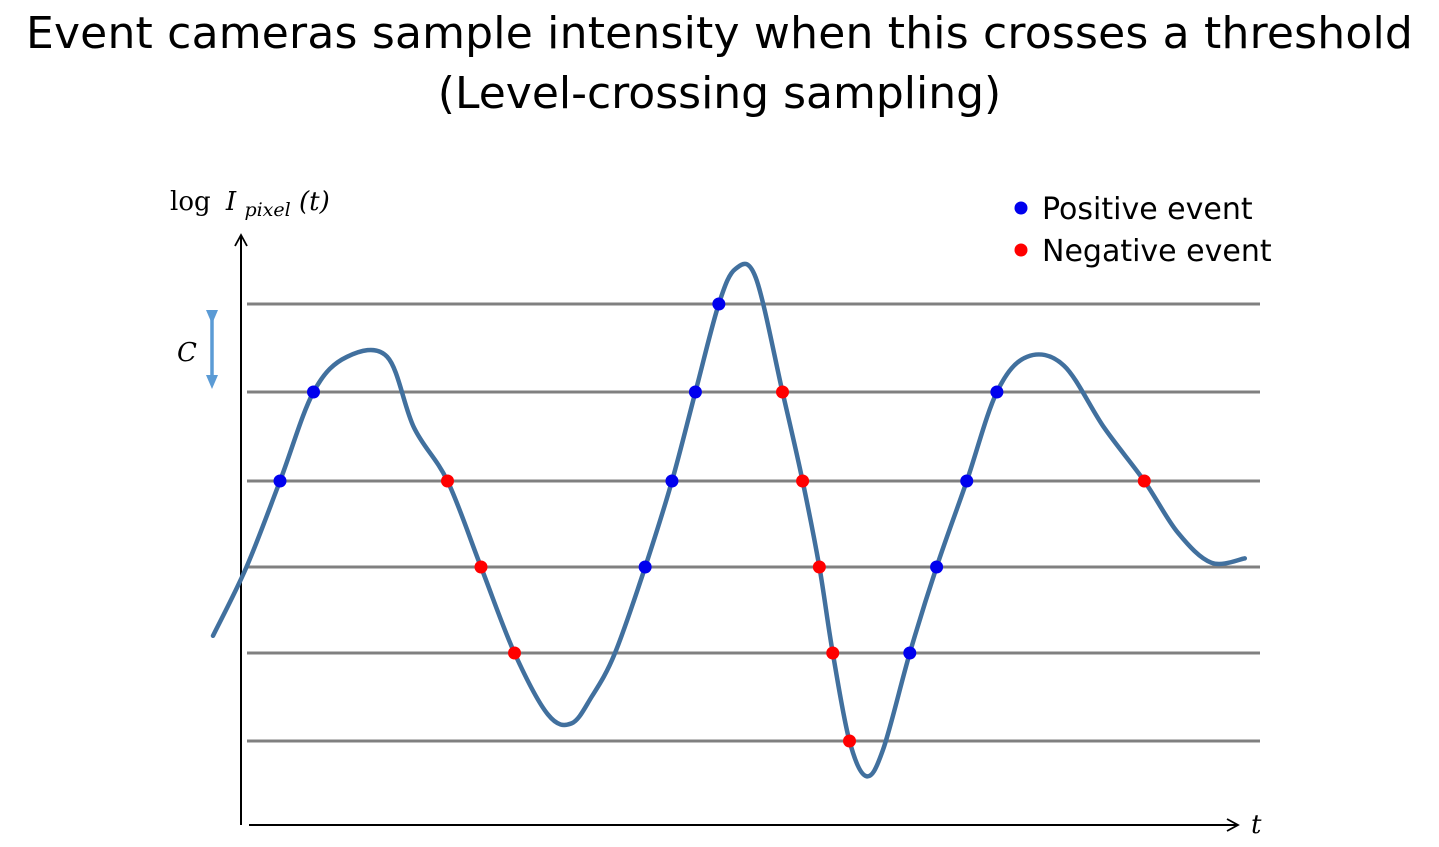 Image resolution: width=1439 pixels, height=847 pixels. Describe the element at coordinates (187, 353) in the screenshot. I see `threshold-label: C` at that location.